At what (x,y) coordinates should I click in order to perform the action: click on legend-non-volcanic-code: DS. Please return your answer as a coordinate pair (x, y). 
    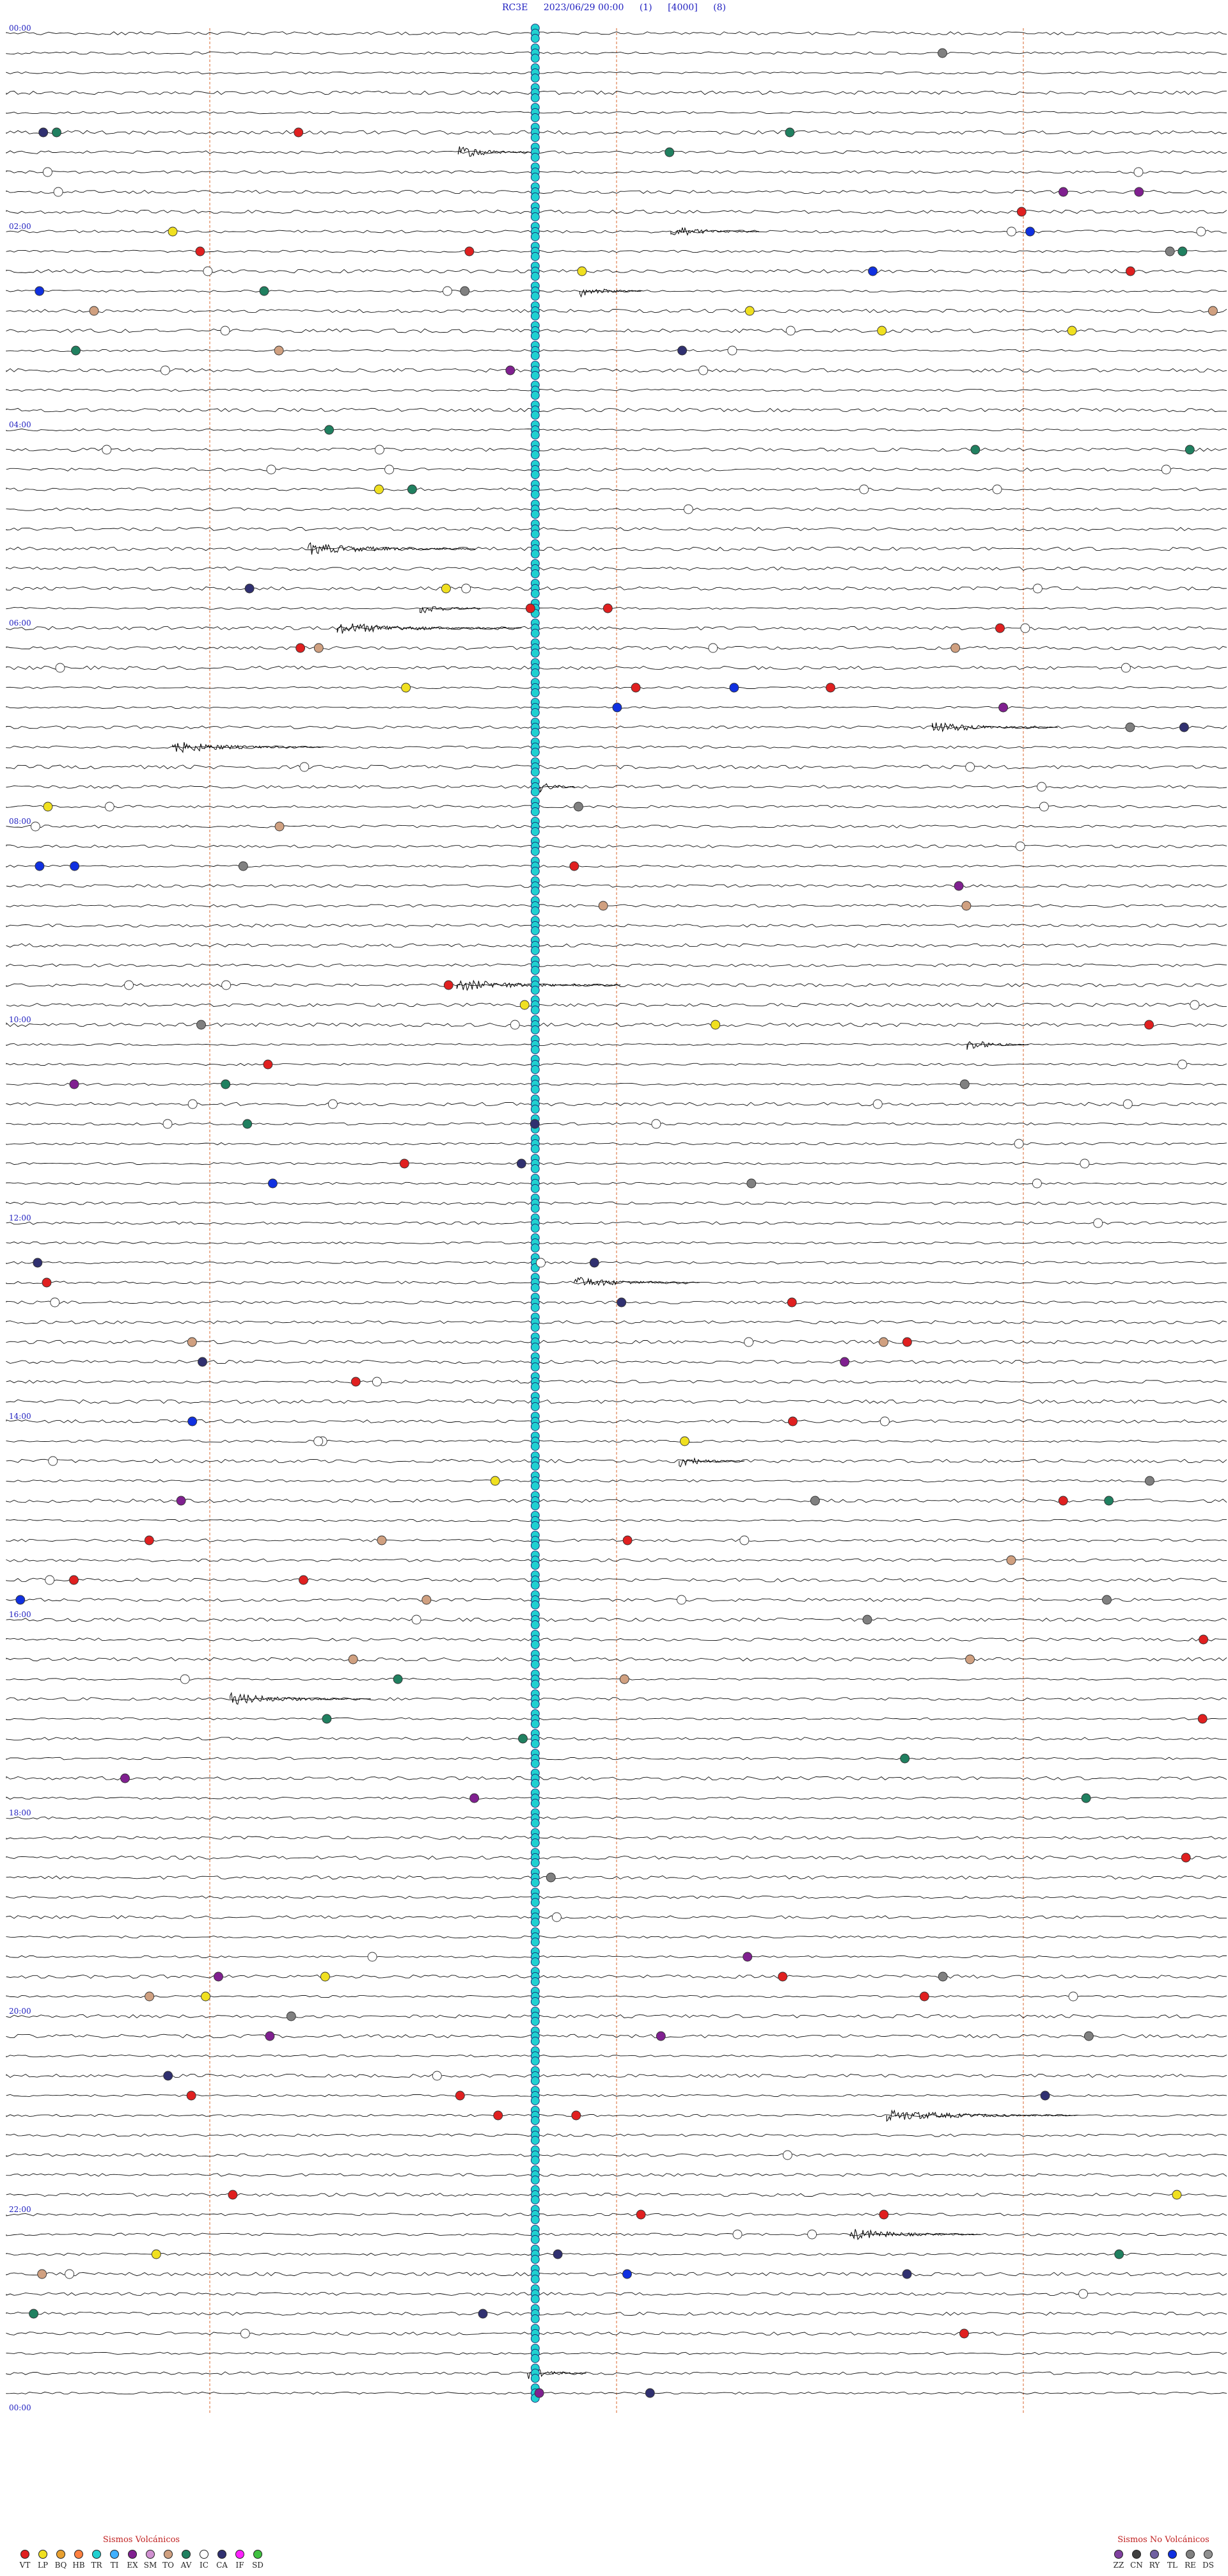
    Looking at the image, I should click on (1208, 2565).